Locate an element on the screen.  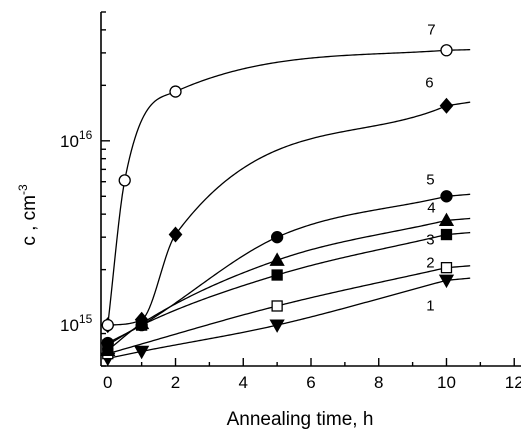
curve-label-4: 4 is located at coordinates (431, 207).